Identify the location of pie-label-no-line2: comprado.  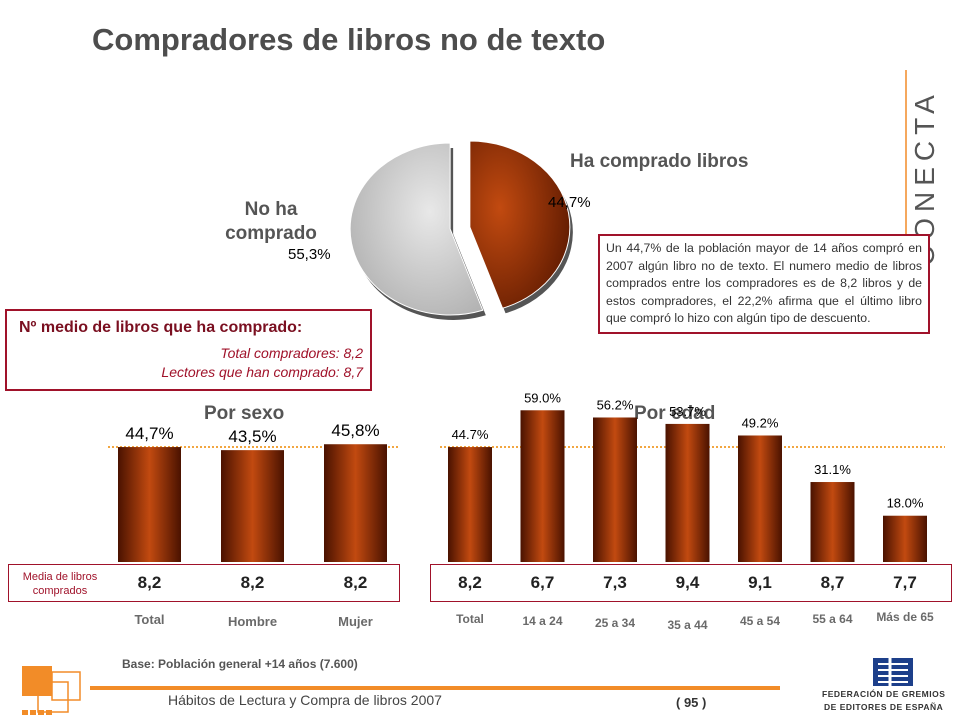
(271, 233).